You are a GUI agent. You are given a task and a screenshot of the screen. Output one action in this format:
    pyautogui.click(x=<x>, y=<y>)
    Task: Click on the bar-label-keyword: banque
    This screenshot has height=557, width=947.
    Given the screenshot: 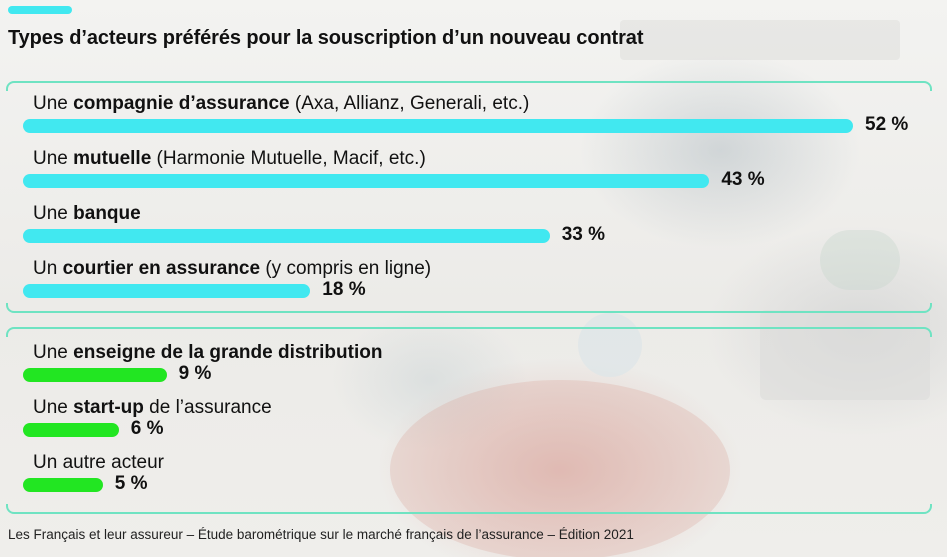 What is the action you would take?
    pyautogui.click(x=107, y=213)
    